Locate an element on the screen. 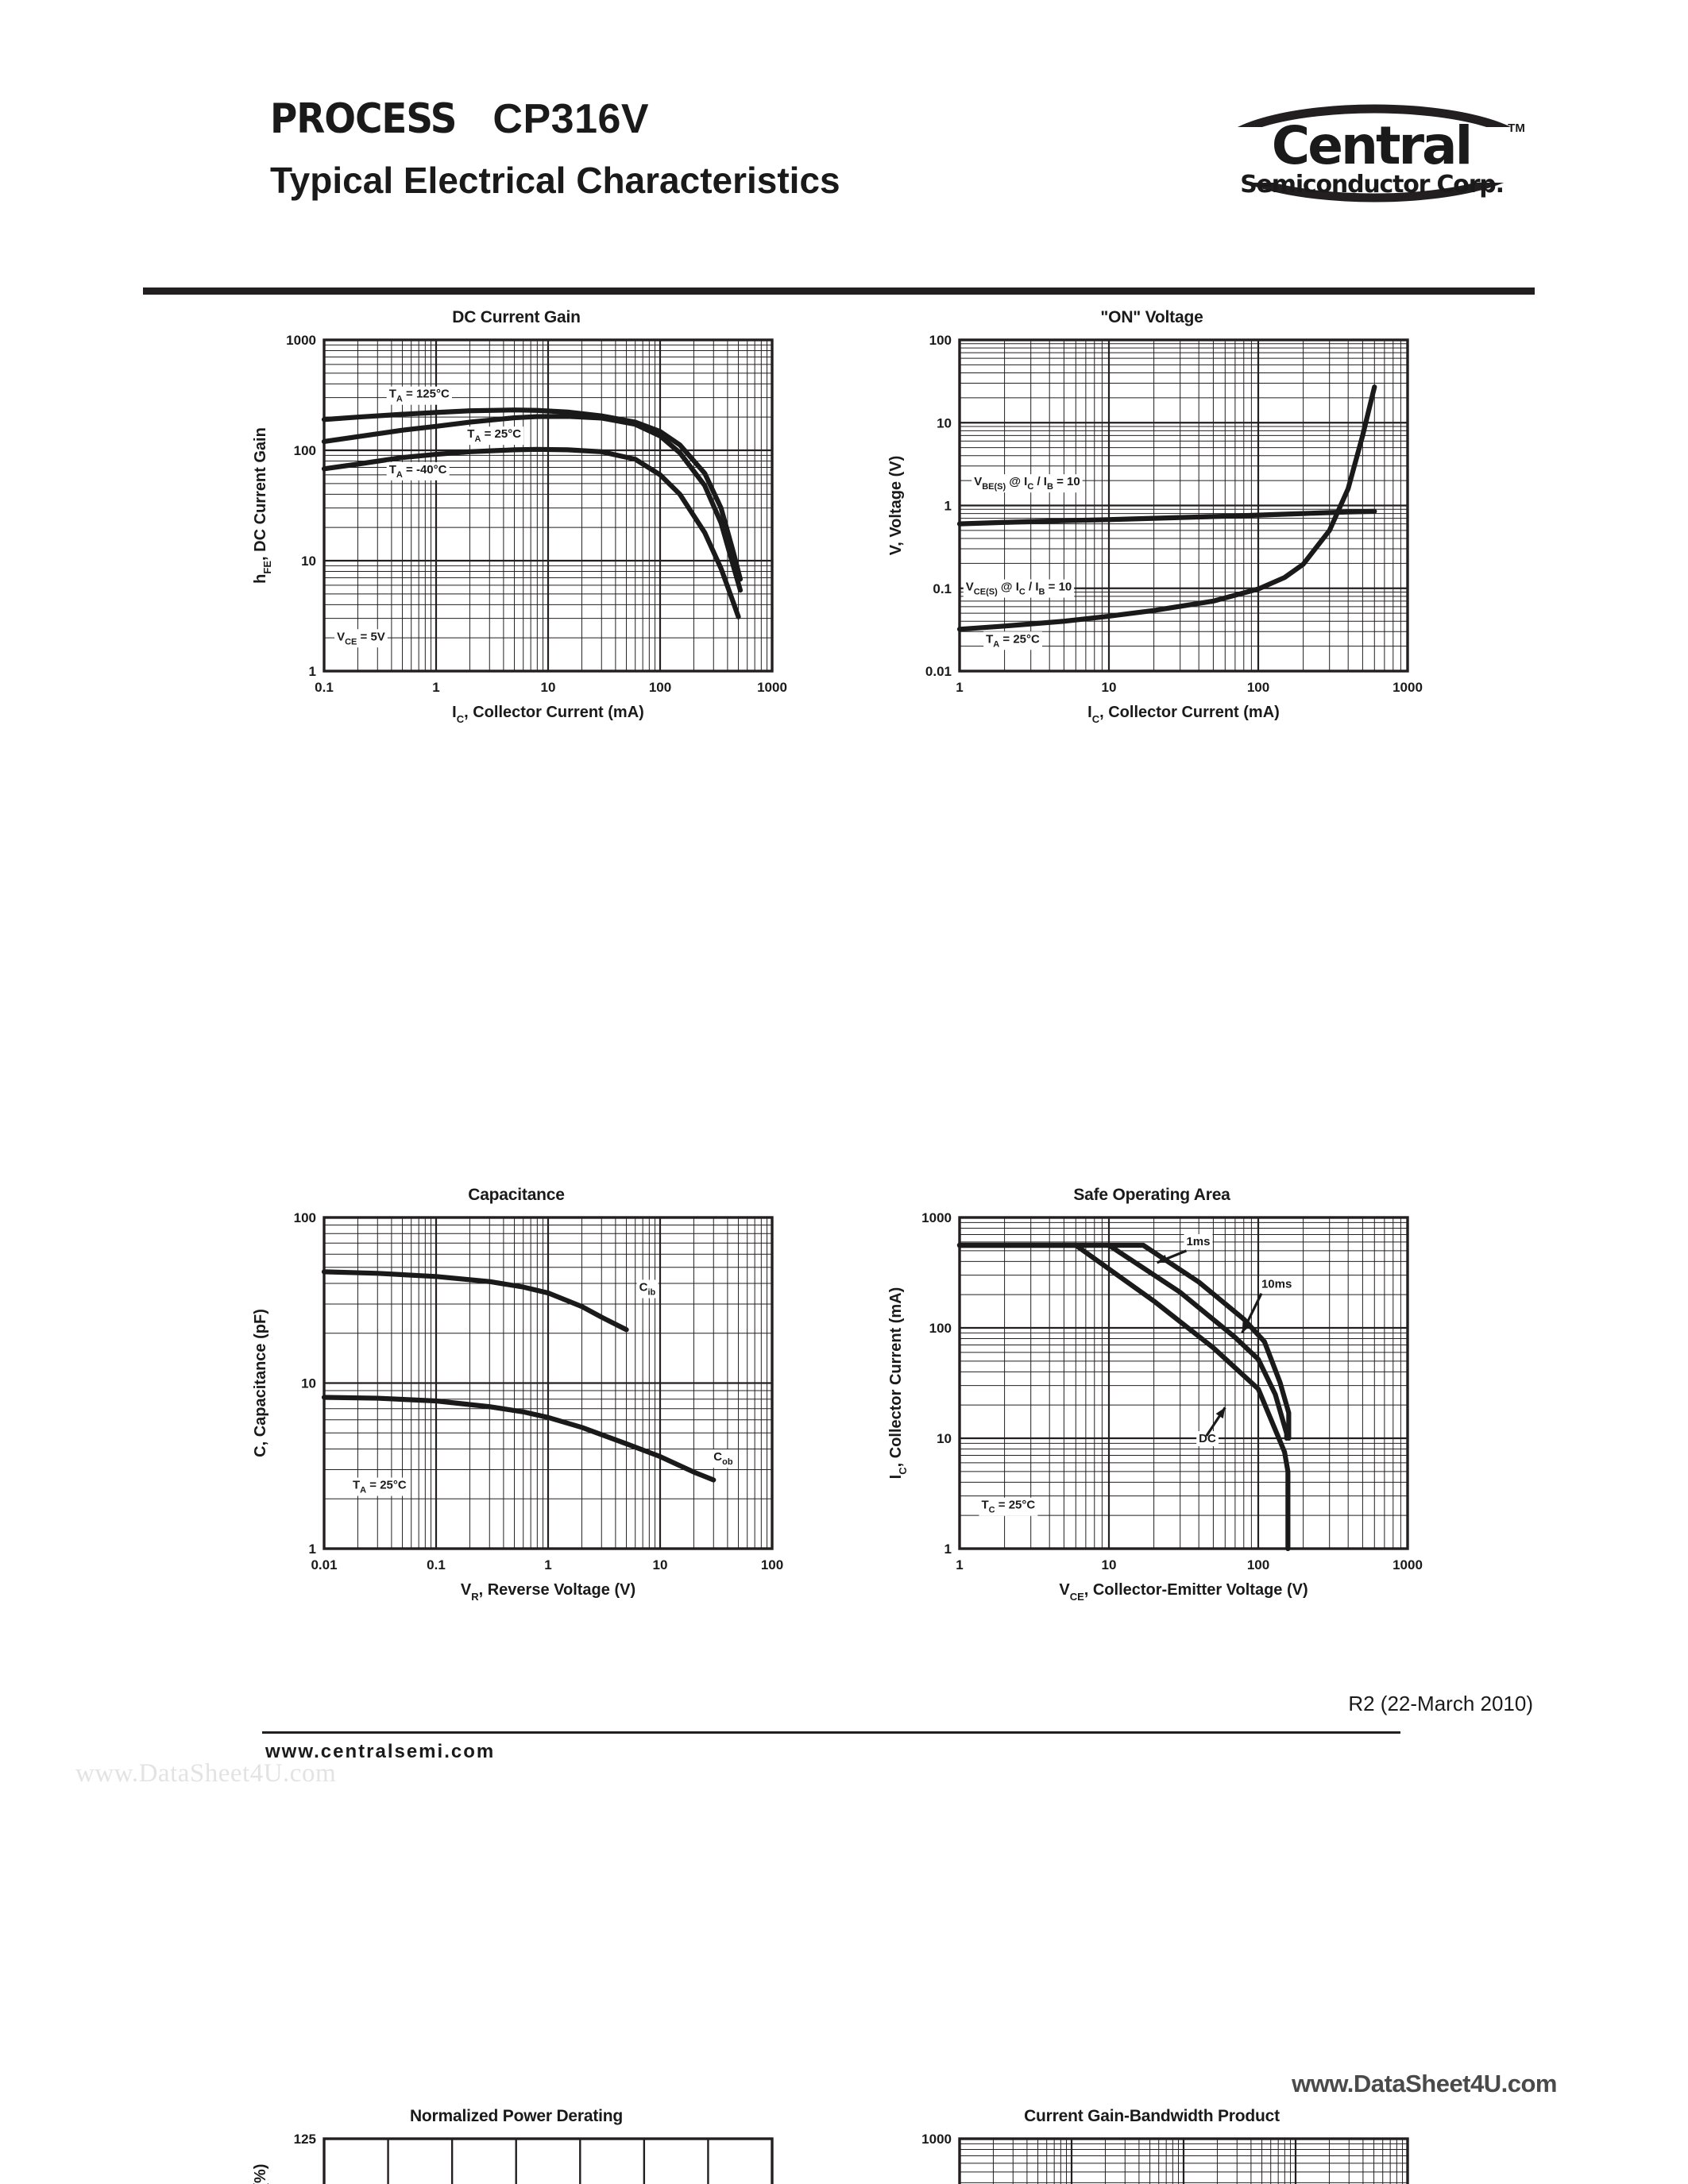  on-voltage-tick-labels: 1 10 100 1000 0.01 0.1 1 10 100 is located at coordinates (1174, 514).